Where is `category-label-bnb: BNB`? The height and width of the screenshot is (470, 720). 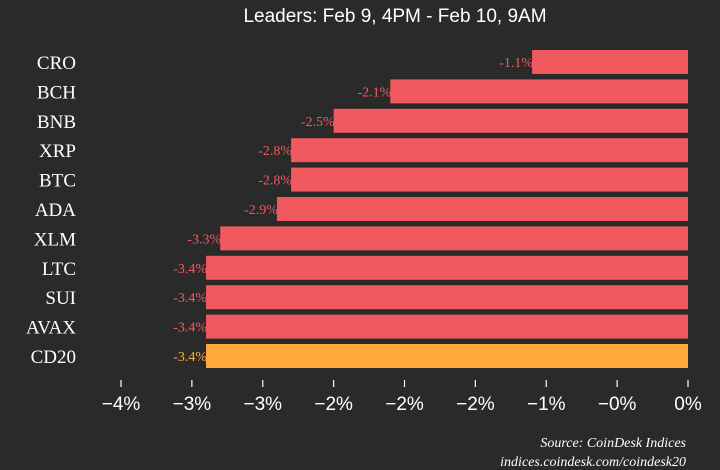
category-label-bnb: BNB is located at coordinates (56, 122).